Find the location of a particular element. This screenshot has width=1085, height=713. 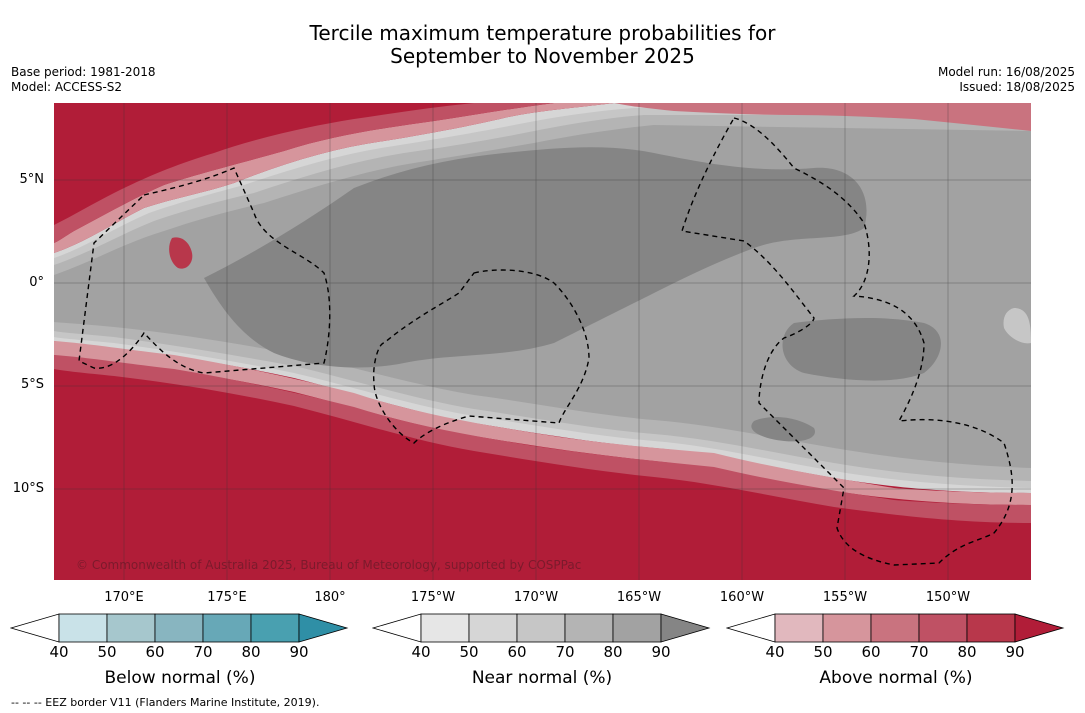

colorbar-title-above: Above normal (%) is located at coordinates (896, 678).